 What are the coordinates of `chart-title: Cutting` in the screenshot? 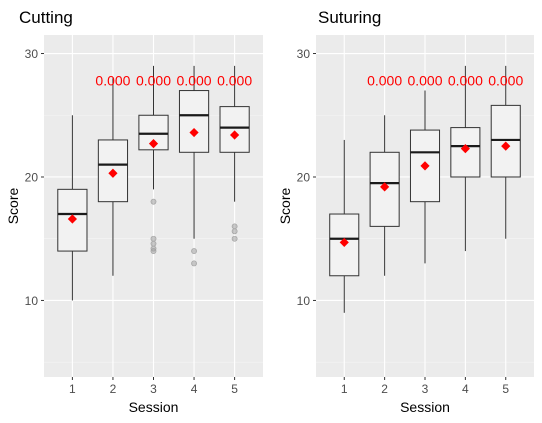 It's located at (46, 17).